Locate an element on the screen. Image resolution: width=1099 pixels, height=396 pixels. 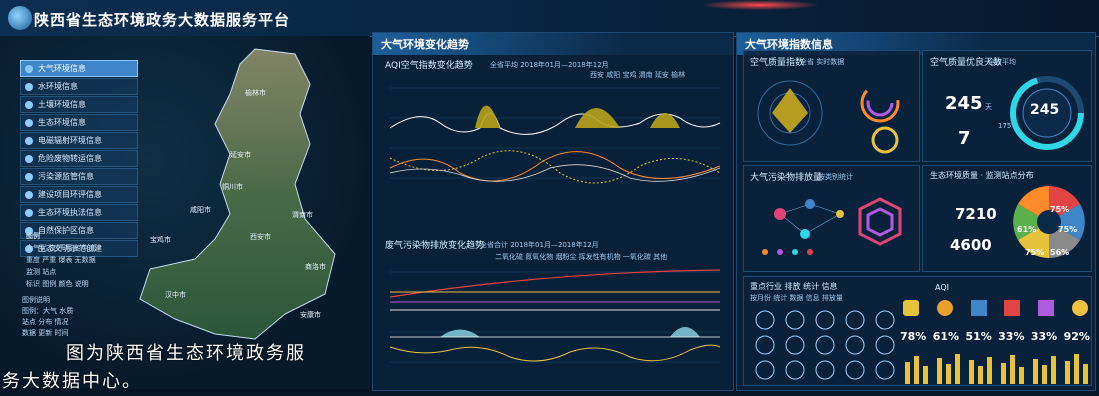
sidebar-item-waste: 危险废物转运信息 is located at coordinates (79, 158).